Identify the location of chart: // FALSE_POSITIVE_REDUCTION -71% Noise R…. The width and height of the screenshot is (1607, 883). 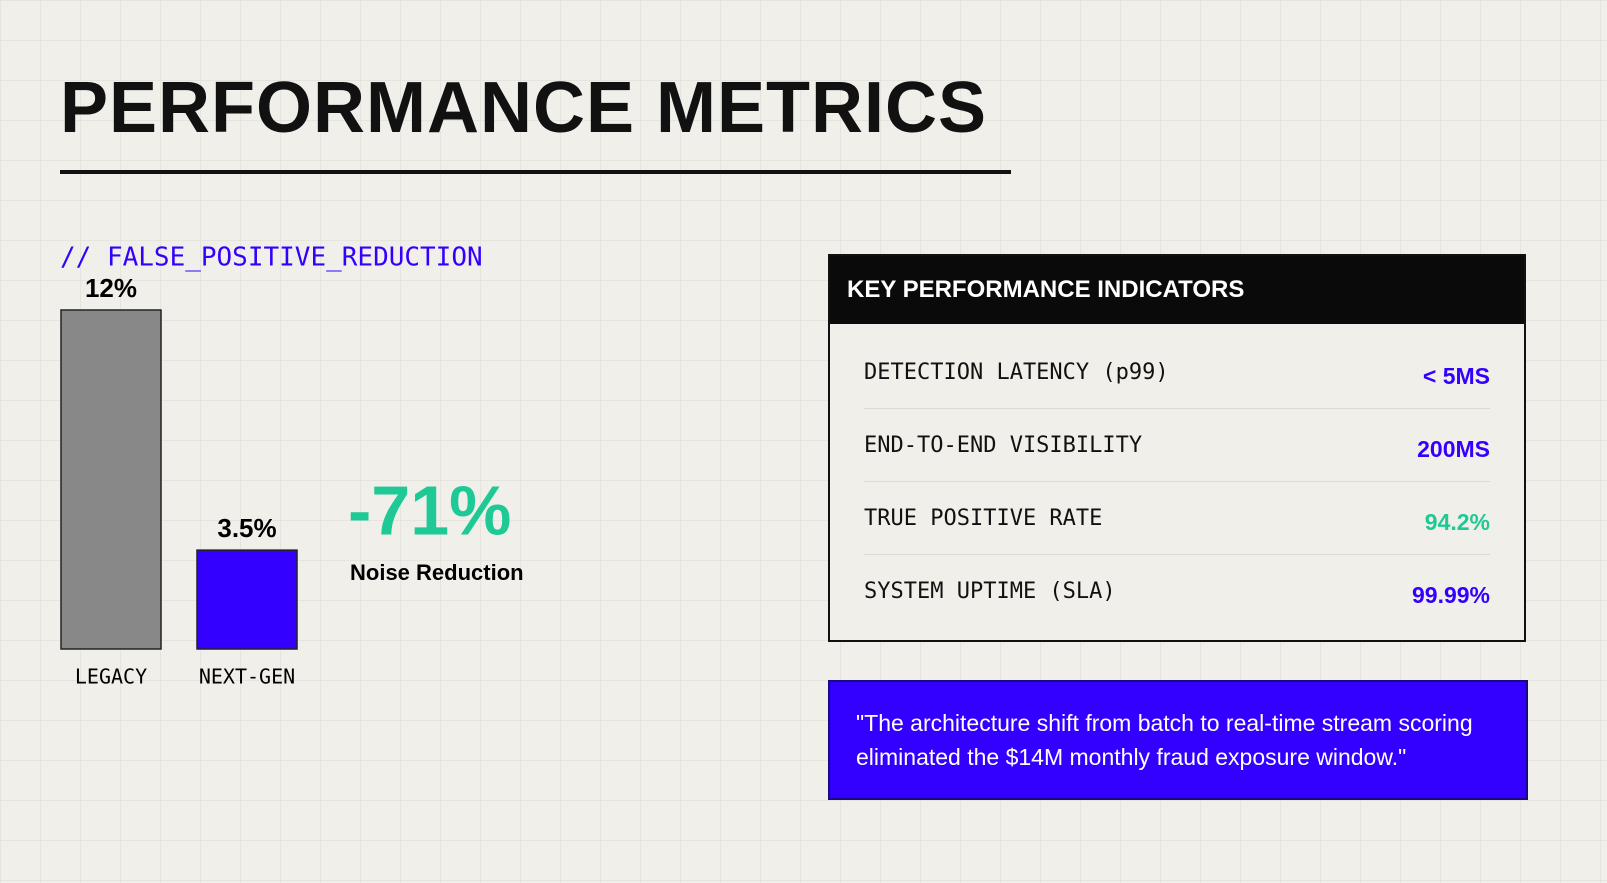
(292, 466).